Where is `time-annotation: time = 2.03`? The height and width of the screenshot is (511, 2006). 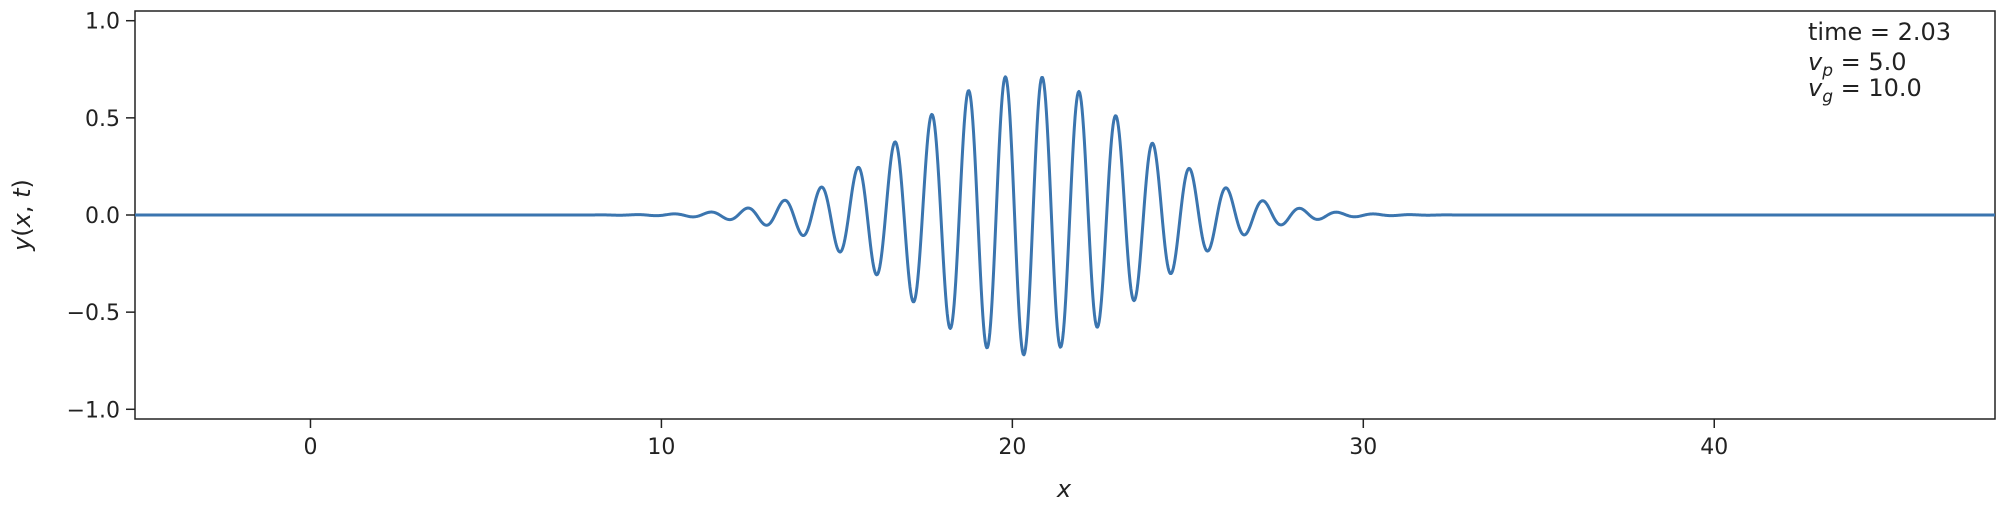 time-annotation: time = 2.03 is located at coordinates (1879, 32).